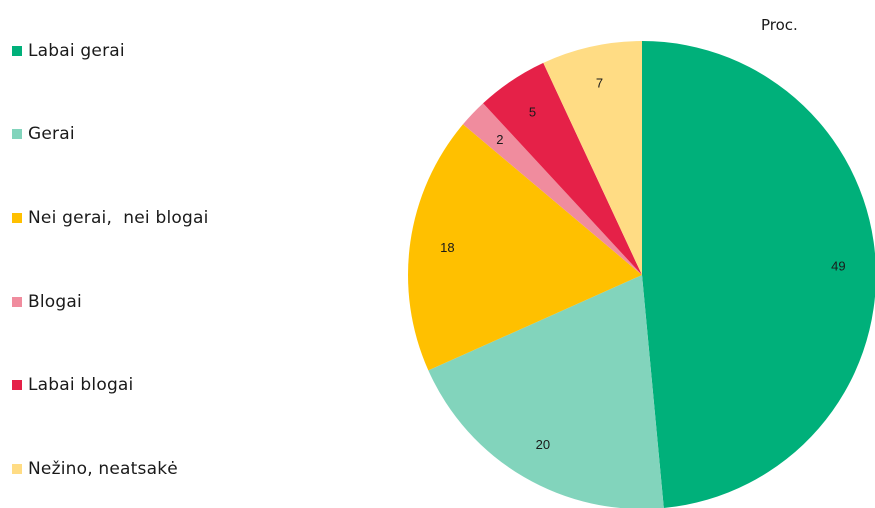  I want to click on unit-label: Proc., so click(779, 25).